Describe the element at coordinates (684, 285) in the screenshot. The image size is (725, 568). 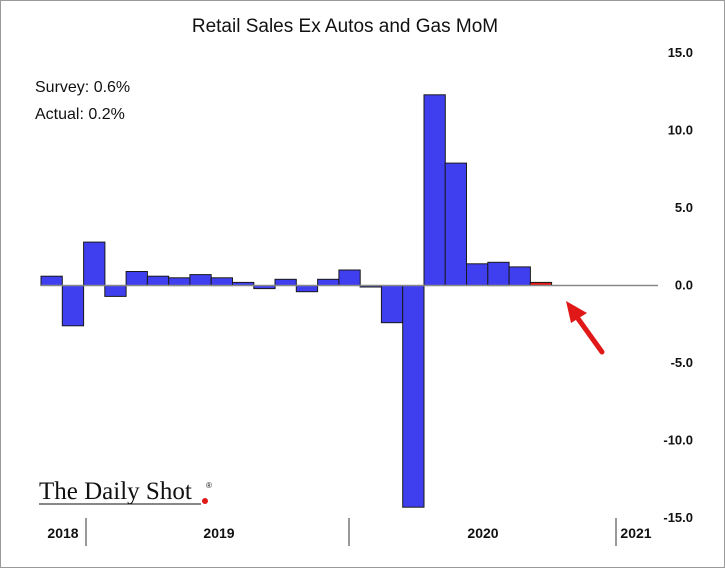
I see `y-tick-label: 0.0` at that location.